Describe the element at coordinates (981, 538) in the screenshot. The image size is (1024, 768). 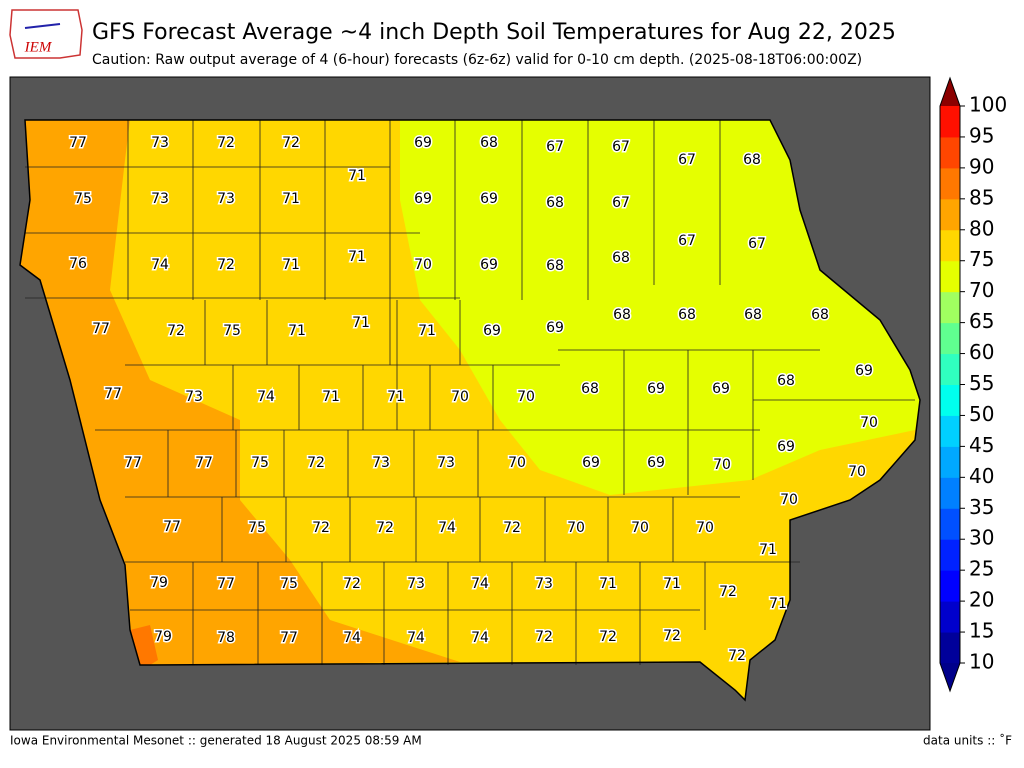
I see `colorbar-tick-label: 30` at that location.